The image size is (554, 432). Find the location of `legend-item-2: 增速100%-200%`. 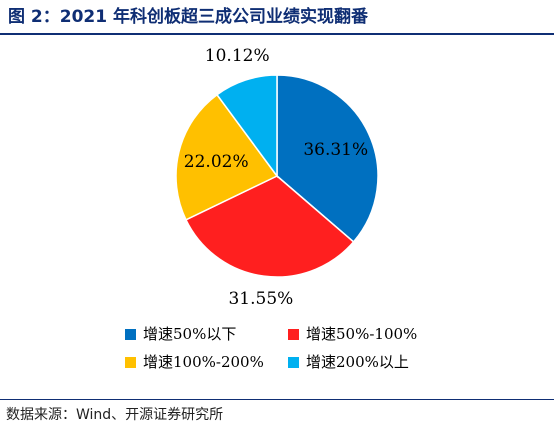

legend-item-2: 增速100%-200% is located at coordinates (194, 362).